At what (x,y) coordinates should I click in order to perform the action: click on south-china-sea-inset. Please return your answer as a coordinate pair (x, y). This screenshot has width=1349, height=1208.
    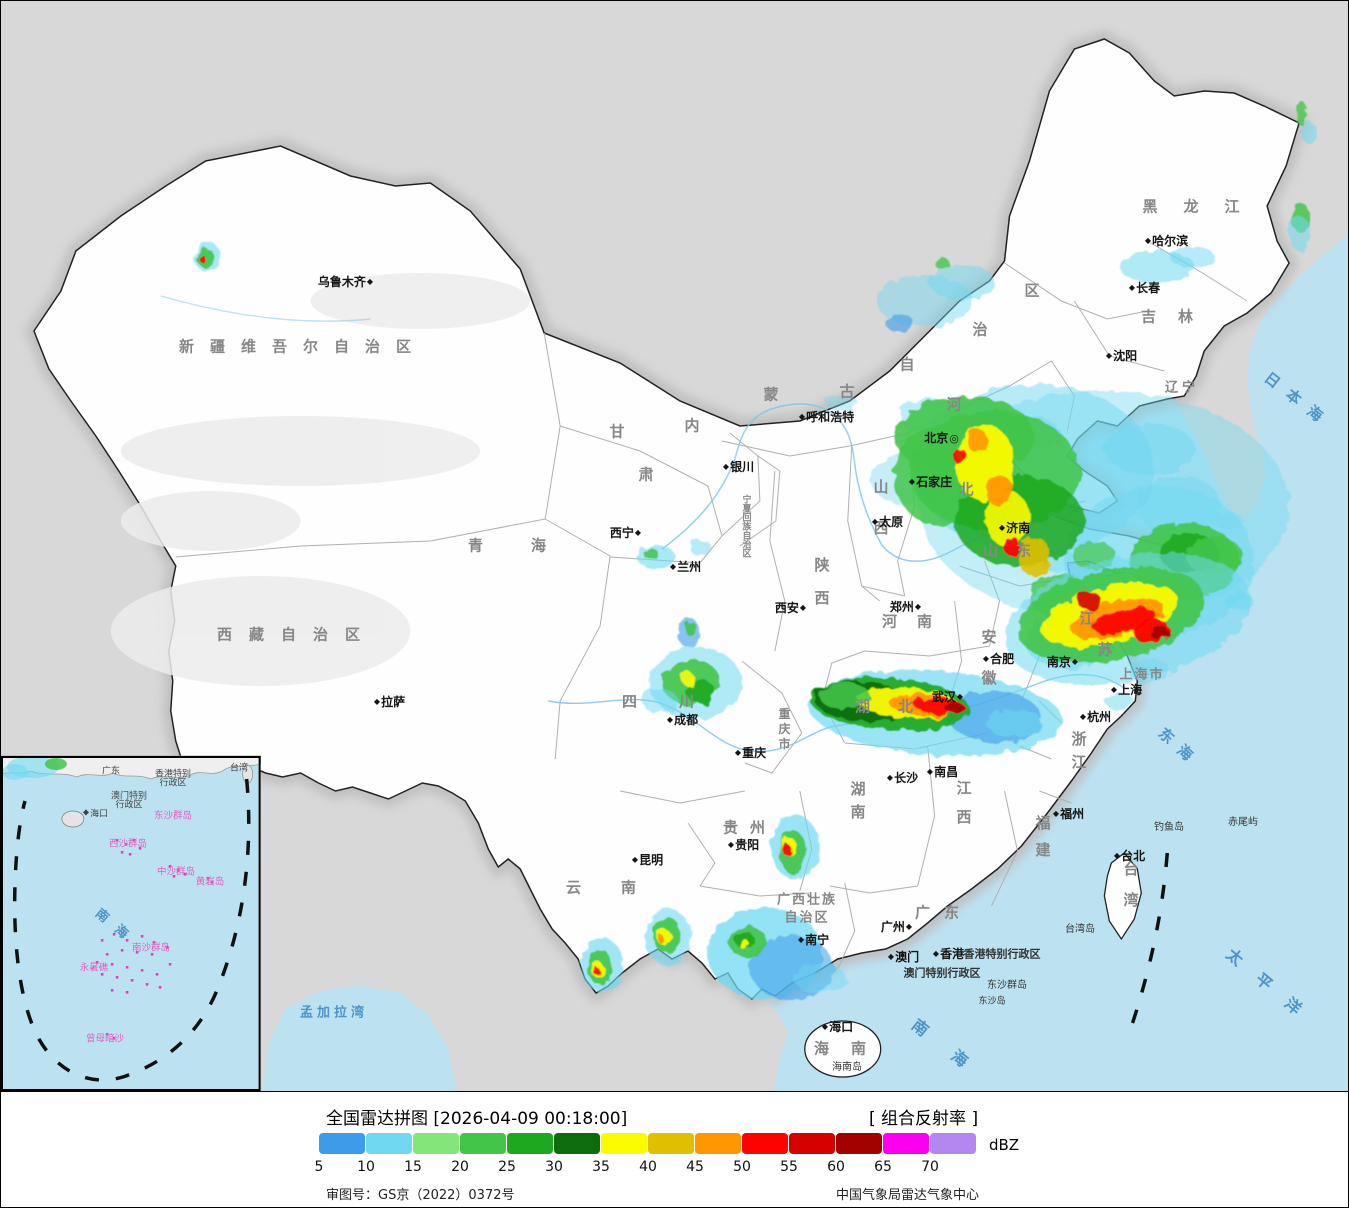
    Looking at the image, I should click on (131, 923).